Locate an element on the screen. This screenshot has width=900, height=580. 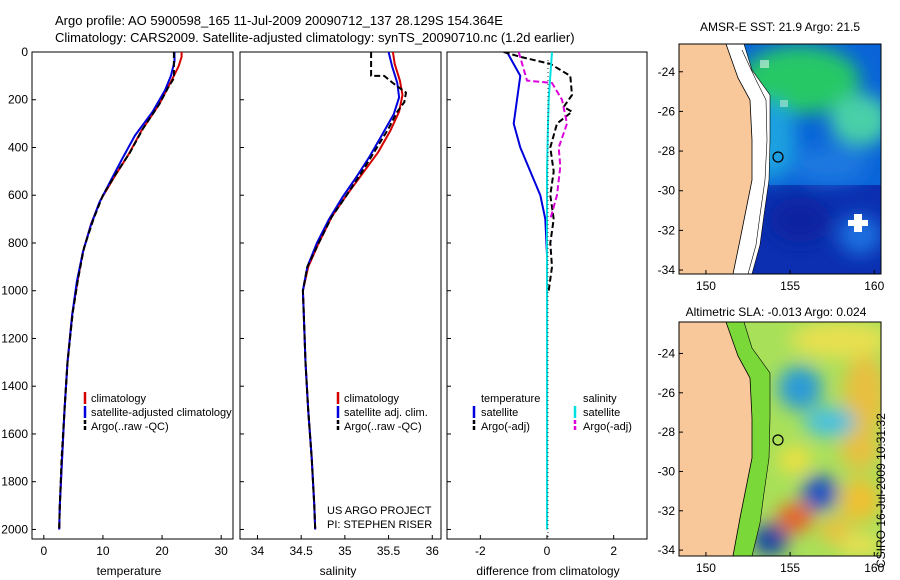
y-tick-label: 1400 is located at coordinates (14, 386).